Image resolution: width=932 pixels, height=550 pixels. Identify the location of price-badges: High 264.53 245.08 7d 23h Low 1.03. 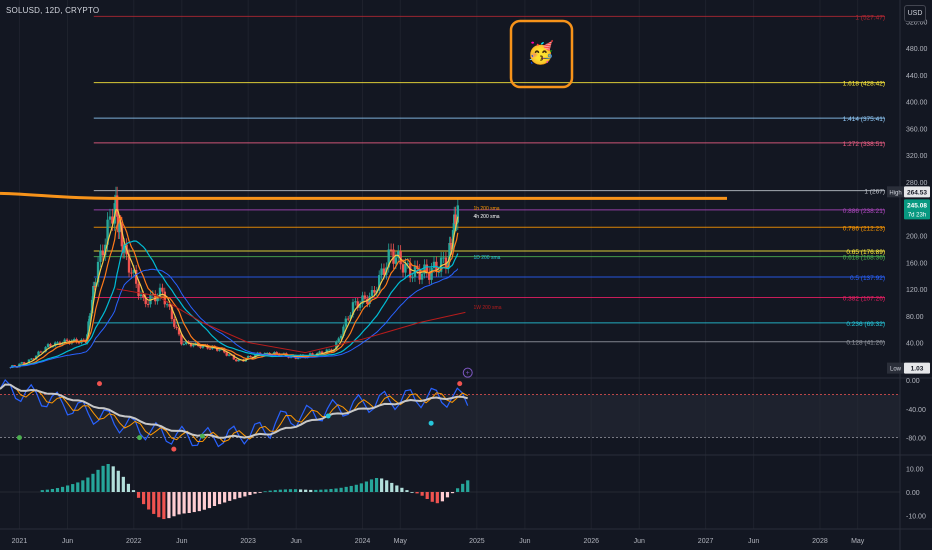
(908, 280).